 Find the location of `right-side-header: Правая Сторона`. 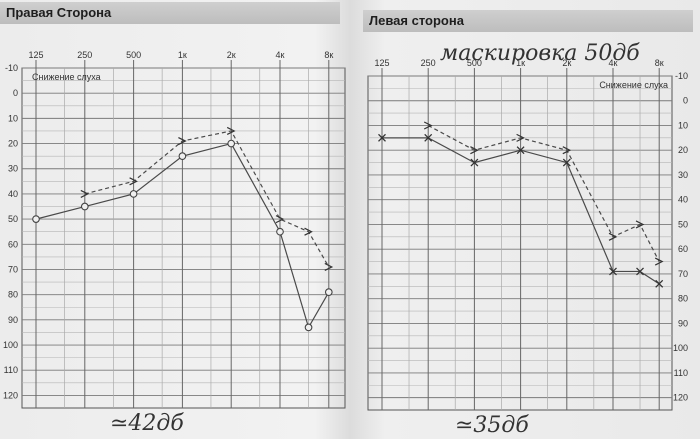

right-side-header: Правая Сторона is located at coordinates (170, 13).